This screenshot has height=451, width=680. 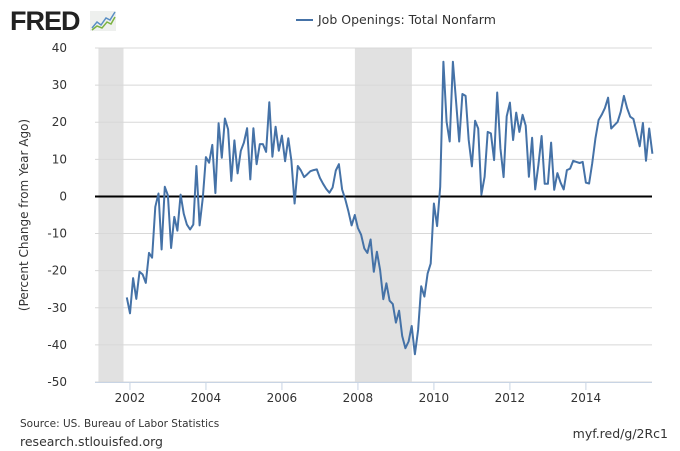 I want to click on y-tick-label: -40, so click(x=57, y=345).